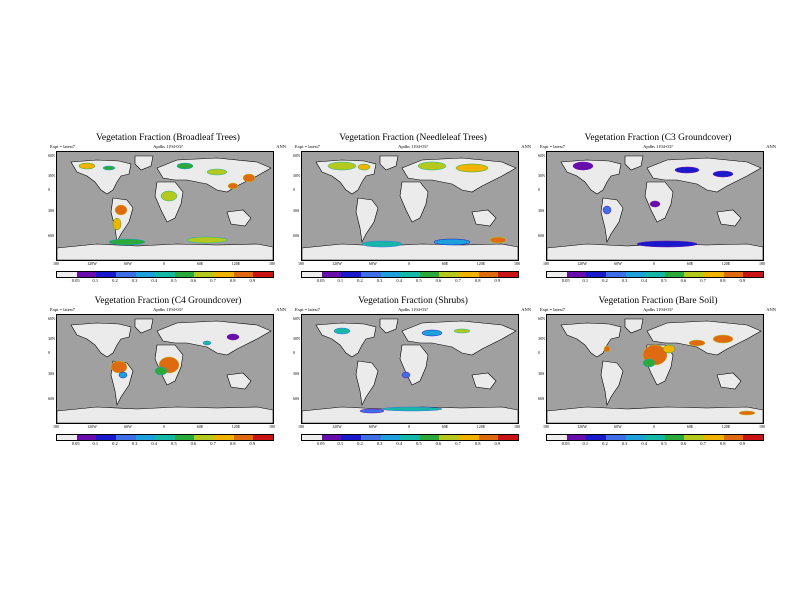 The width and height of the screenshot is (800, 600). What do you see at coordinates (526, 146) in the screenshot?
I see `season-label: ANN` at bounding box center [526, 146].